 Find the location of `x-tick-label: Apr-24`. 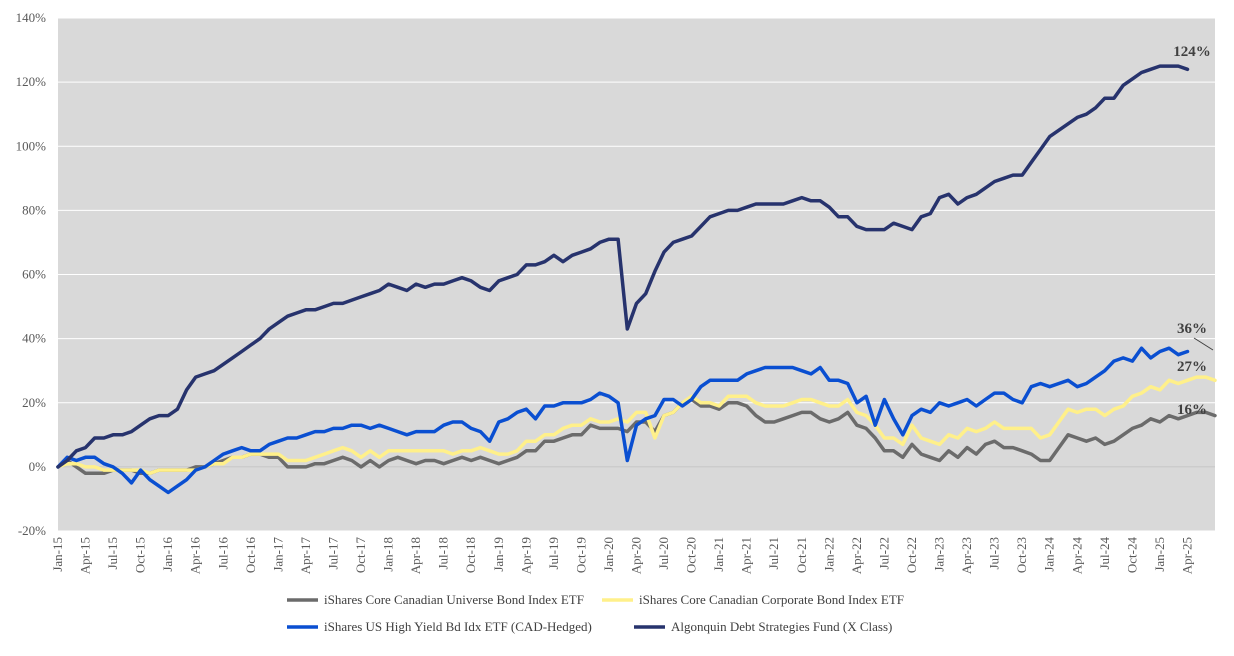

x-tick-label: Apr-24 is located at coordinates (1076, 556).